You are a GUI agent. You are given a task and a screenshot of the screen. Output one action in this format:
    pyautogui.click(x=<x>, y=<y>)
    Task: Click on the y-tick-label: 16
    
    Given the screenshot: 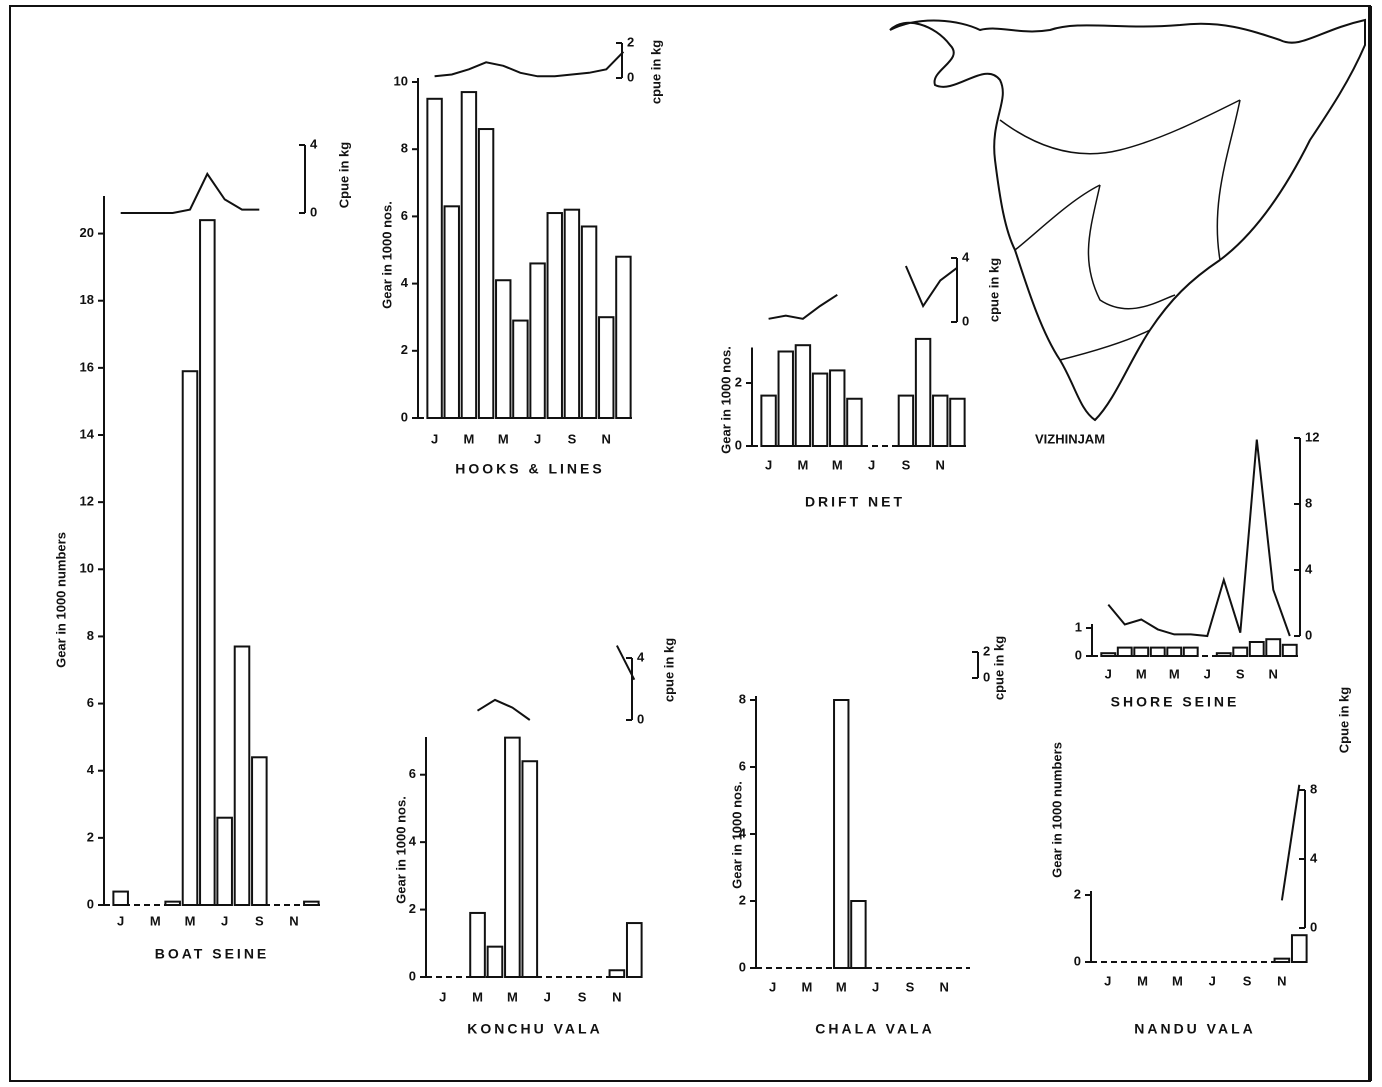 What is the action you would take?
    pyautogui.click(x=87, y=366)
    